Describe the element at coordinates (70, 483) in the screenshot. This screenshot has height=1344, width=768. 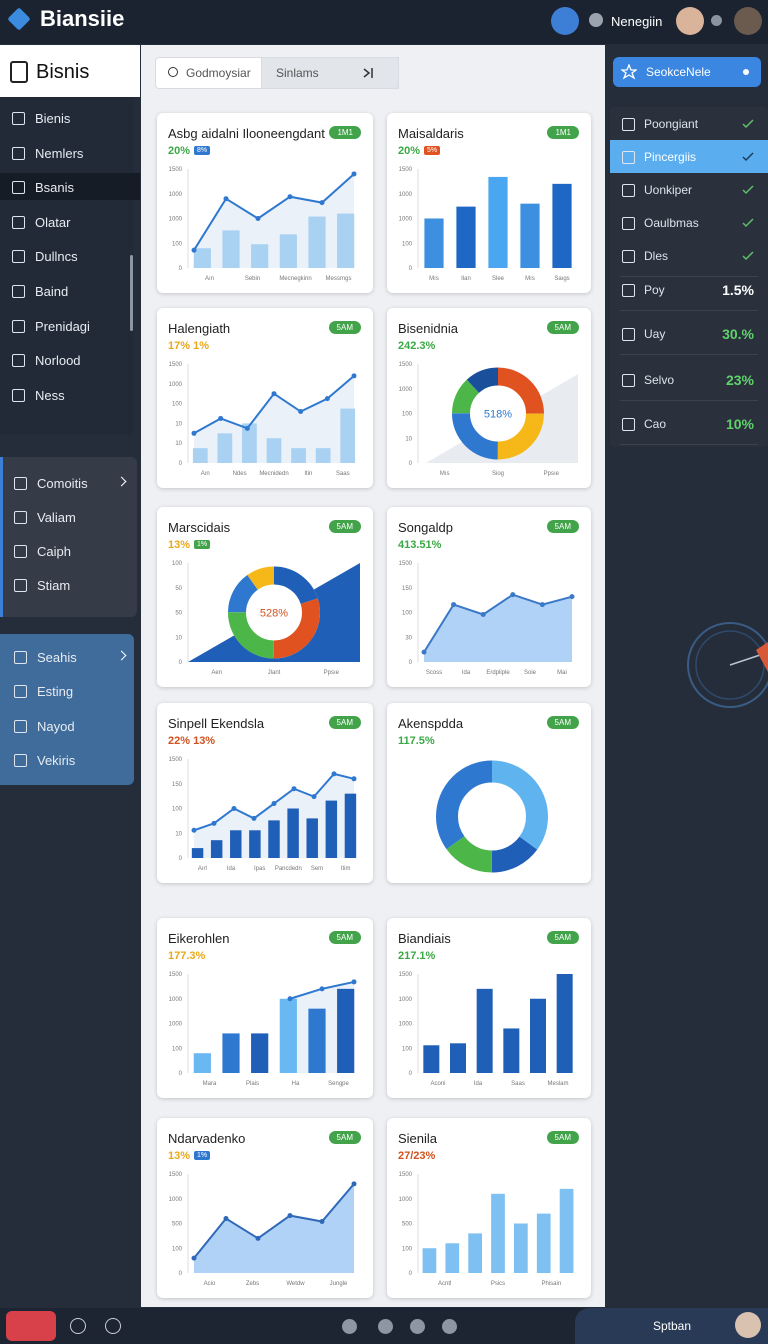
I see `nav-item: Comoitis` at that location.